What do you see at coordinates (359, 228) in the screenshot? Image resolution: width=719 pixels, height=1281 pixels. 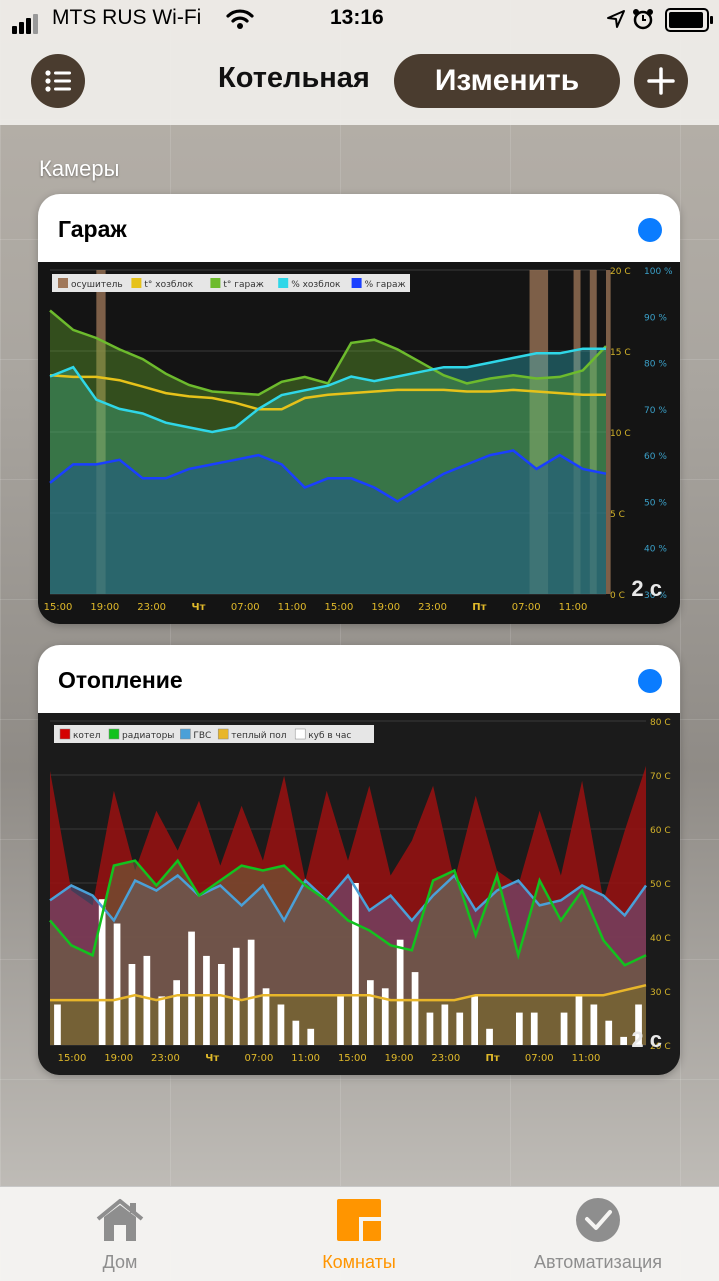 I see `camera-card-header: Гараж` at bounding box center [359, 228].